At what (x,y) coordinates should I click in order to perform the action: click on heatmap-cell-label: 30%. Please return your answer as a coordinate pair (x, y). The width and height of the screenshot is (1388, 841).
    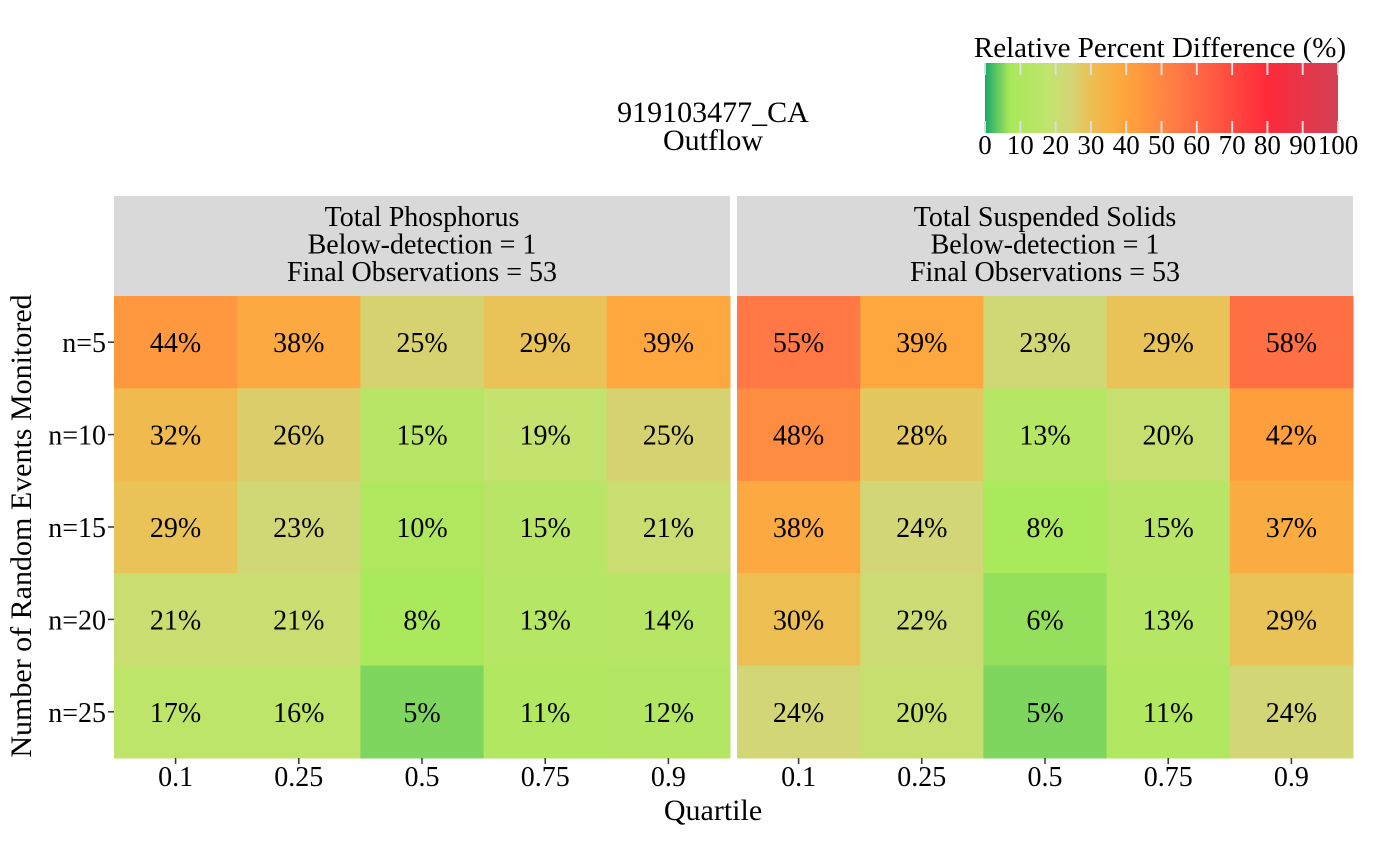
    Looking at the image, I should click on (798, 620).